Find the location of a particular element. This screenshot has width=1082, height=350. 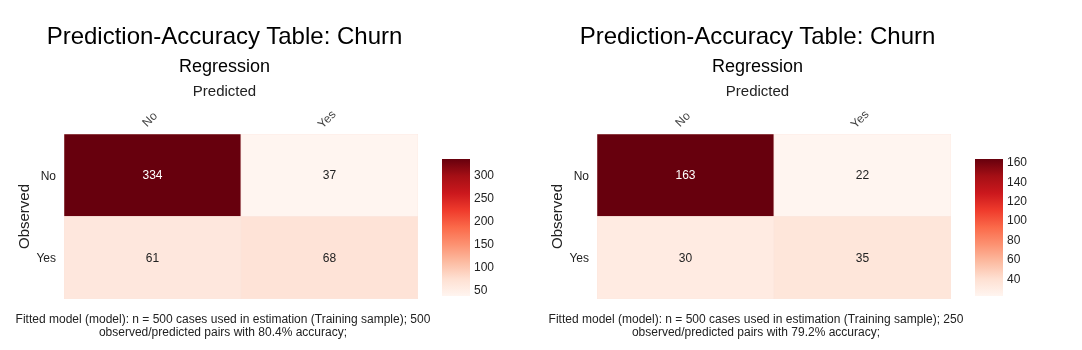

color-bar-label: 40 is located at coordinates (1014, 278).